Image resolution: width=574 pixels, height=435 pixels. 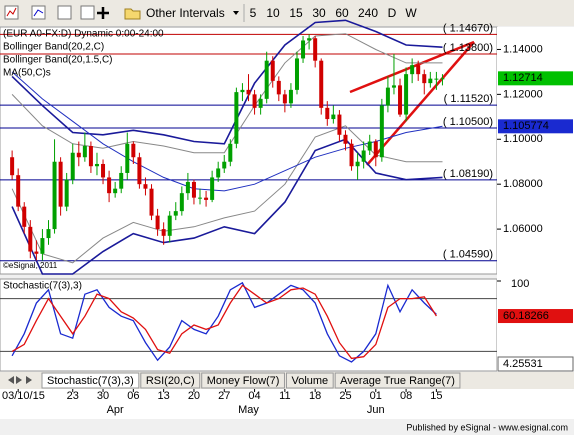 I want to click on y-tick-label: 1.08000, so click(x=523, y=184).